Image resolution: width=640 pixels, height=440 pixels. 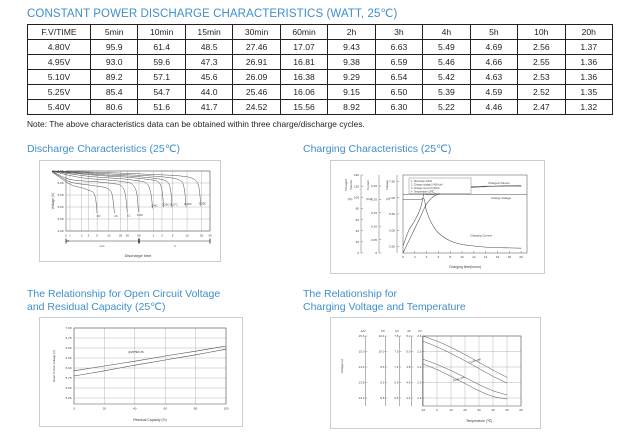 What do you see at coordinates (59, 32) in the screenshot?
I see `table-header-cell: F.V/TIME` at bounding box center [59, 32].